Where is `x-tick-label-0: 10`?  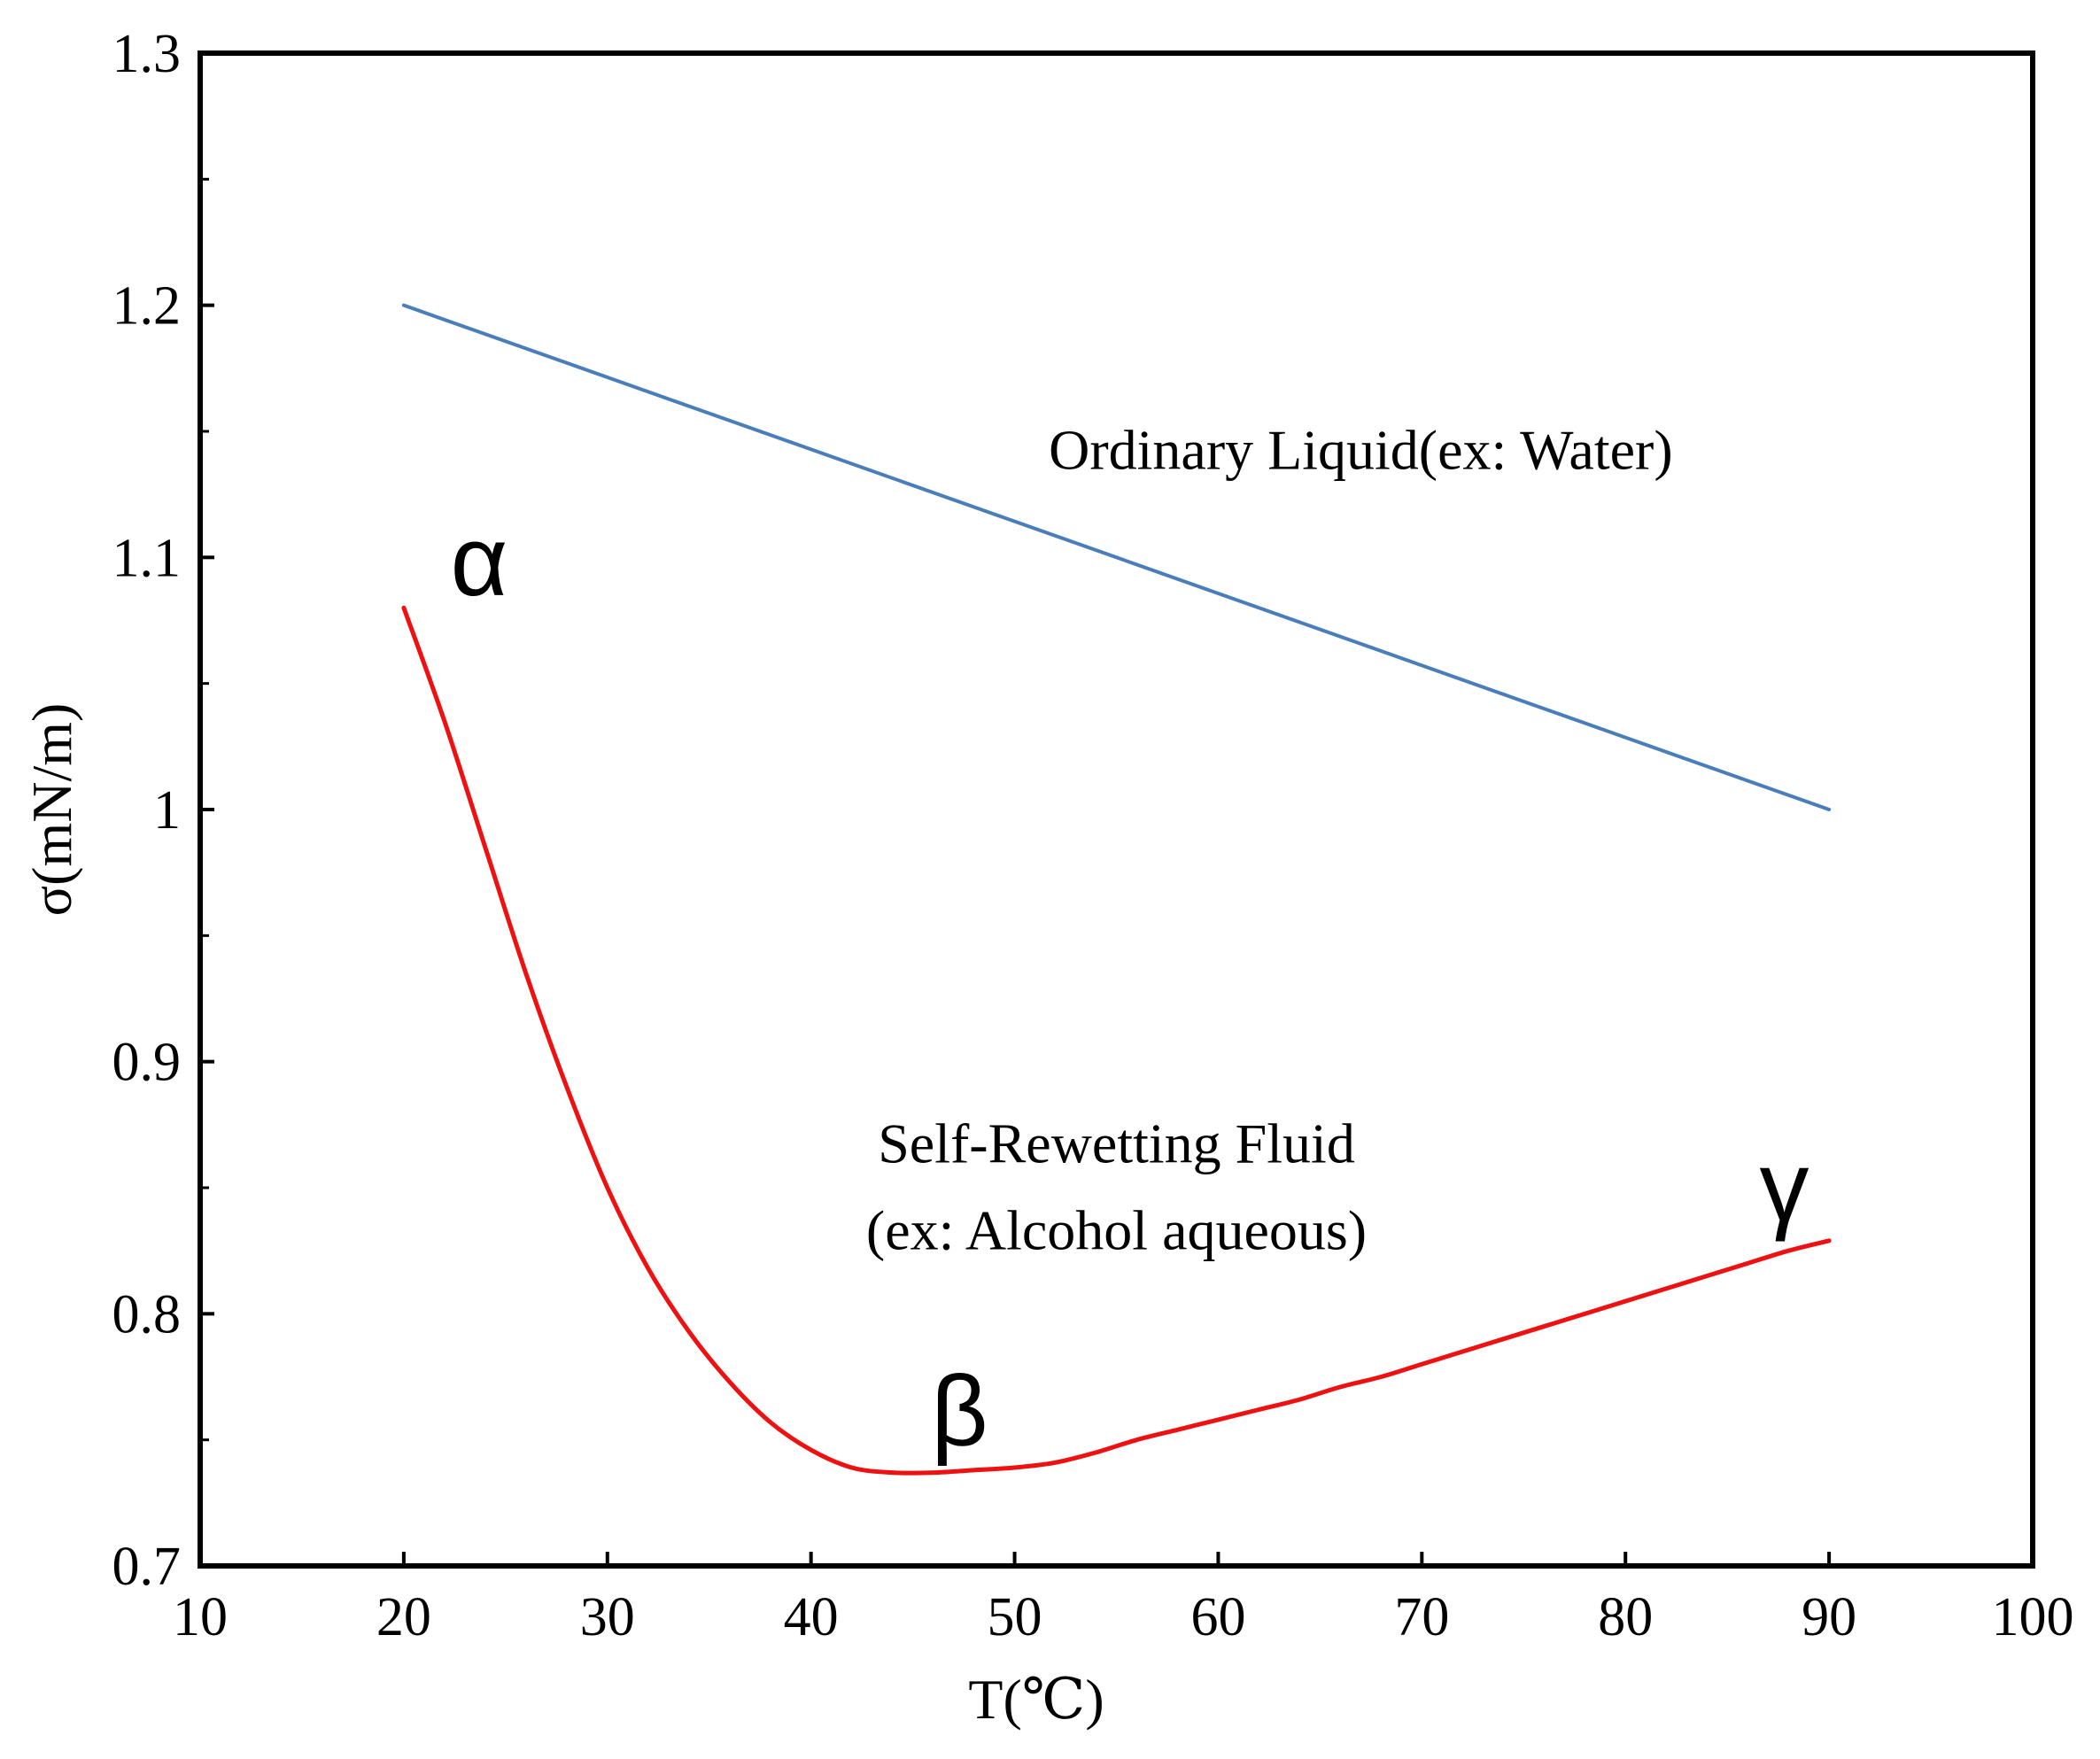 x-tick-label-0: 10 is located at coordinates (200, 1617).